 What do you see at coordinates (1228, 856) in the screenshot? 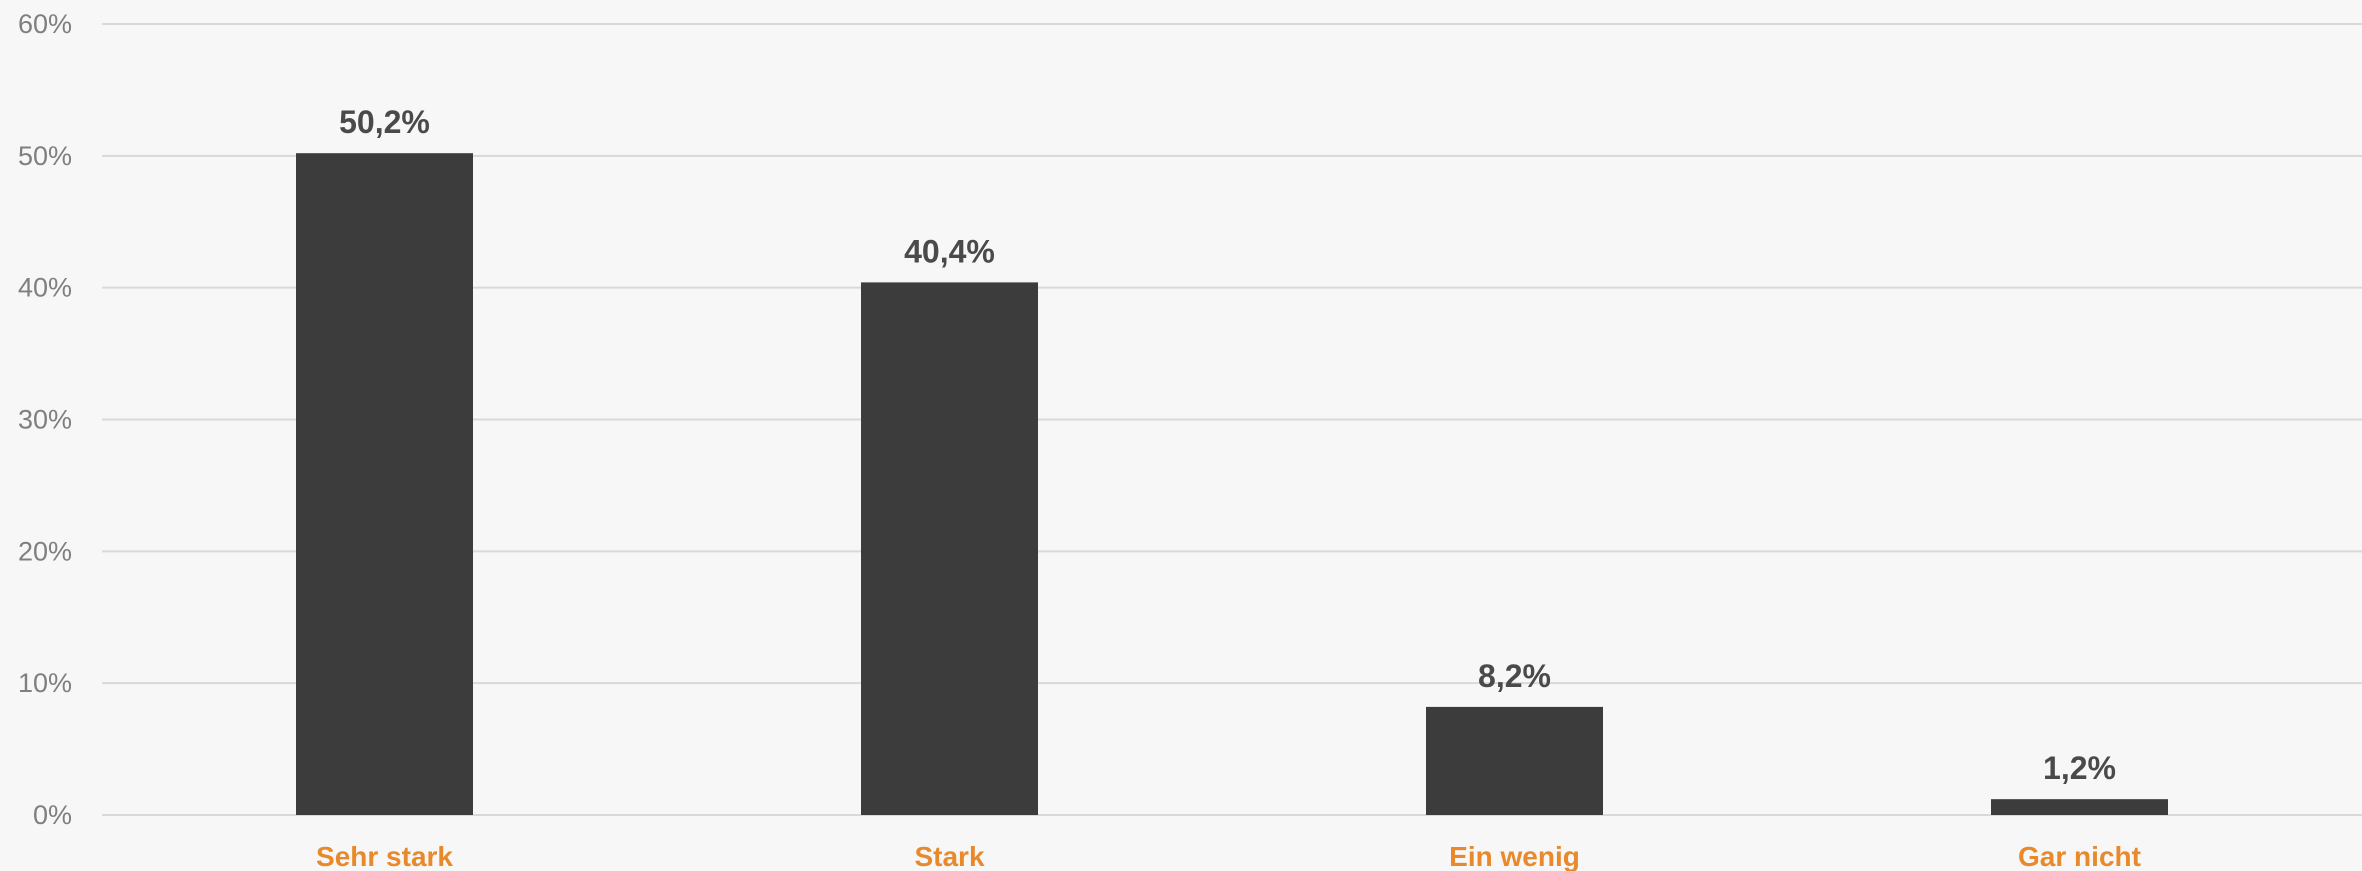
I see `category-labels: Sehr stark Stark Ein wenig Gar nicht` at bounding box center [1228, 856].